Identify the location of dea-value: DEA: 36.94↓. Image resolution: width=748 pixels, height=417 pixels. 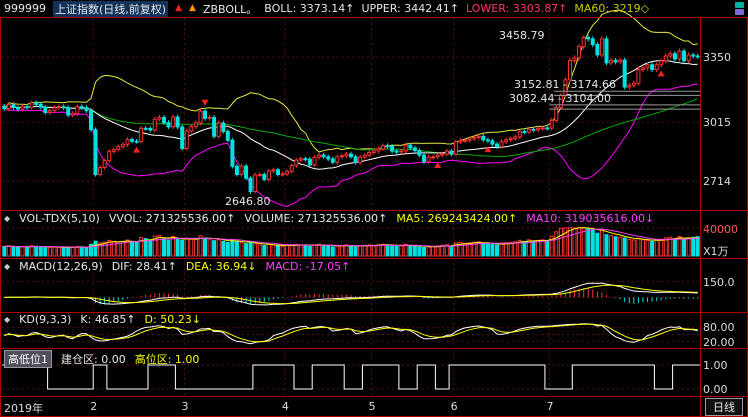
(221, 266).